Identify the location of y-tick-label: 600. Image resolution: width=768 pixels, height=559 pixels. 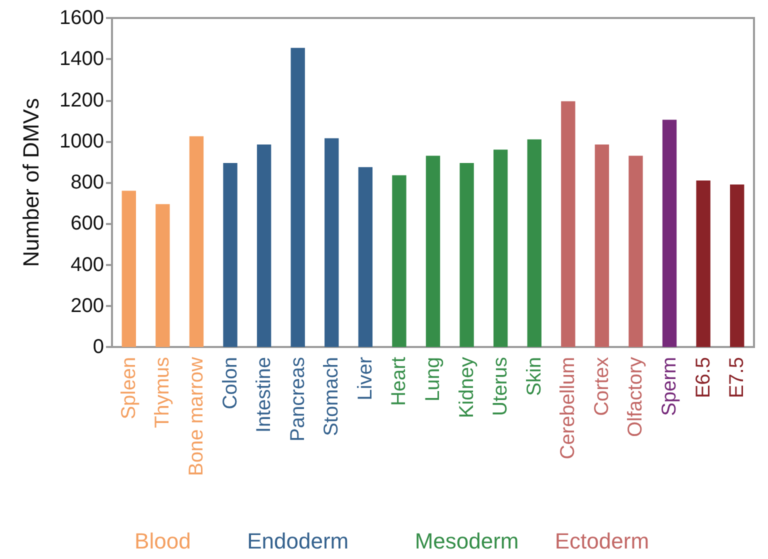
(87, 223).